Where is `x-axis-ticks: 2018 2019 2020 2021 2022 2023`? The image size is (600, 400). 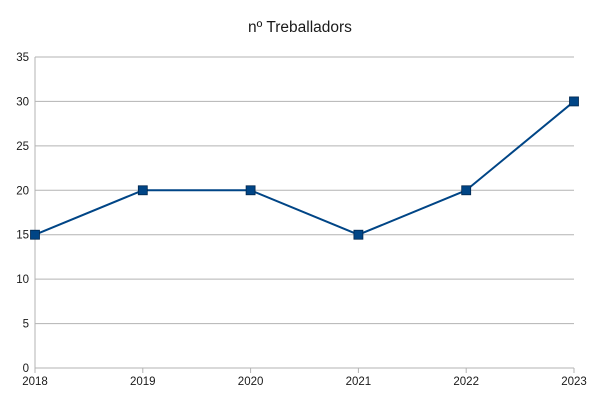 x-axis-ticks: 2018 2019 2020 2021 2022 2023 is located at coordinates (304, 378).